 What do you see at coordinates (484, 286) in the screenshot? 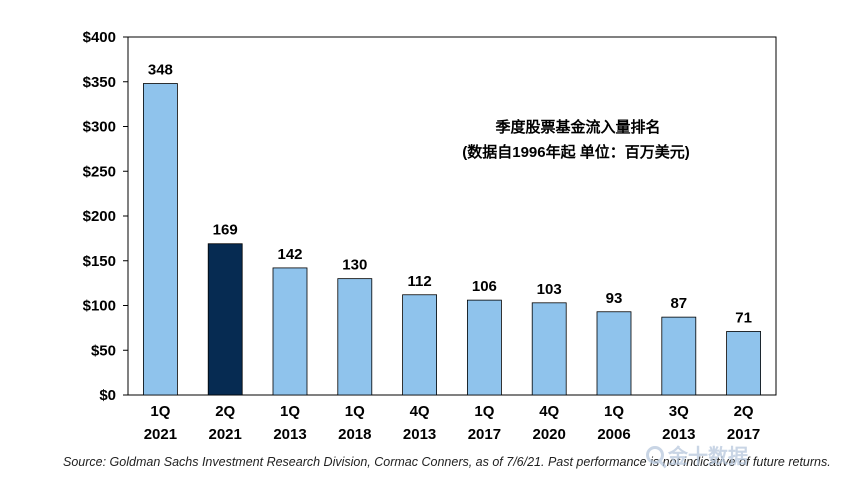
I see `bar-value-label: 106` at bounding box center [484, 286].